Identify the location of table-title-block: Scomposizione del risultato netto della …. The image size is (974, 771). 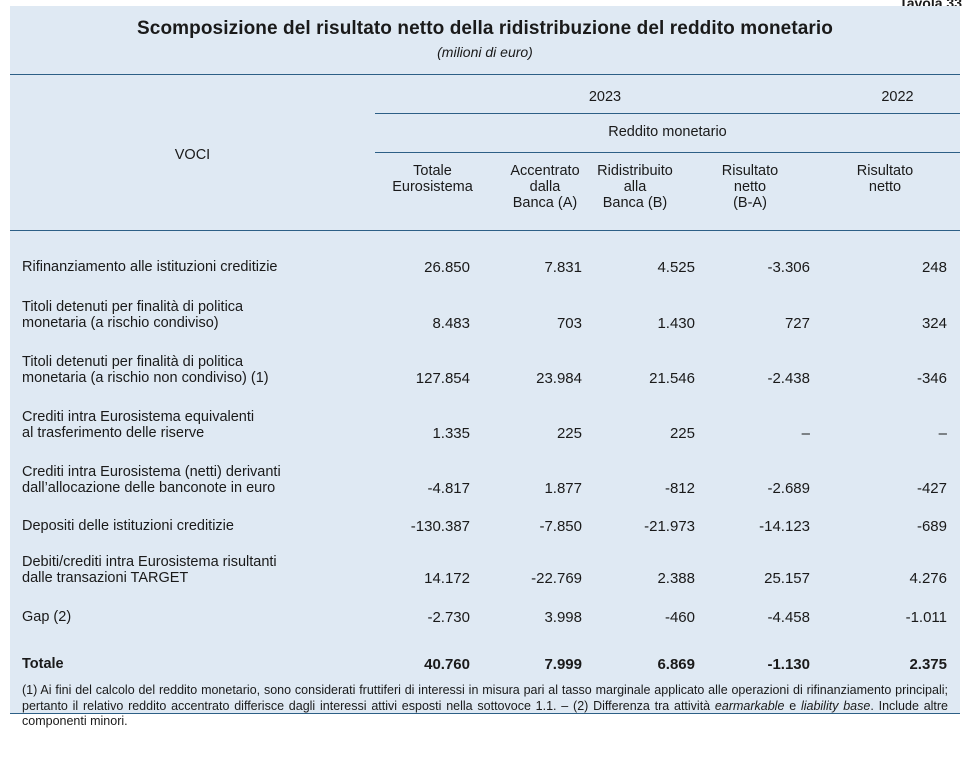
(485, 40).